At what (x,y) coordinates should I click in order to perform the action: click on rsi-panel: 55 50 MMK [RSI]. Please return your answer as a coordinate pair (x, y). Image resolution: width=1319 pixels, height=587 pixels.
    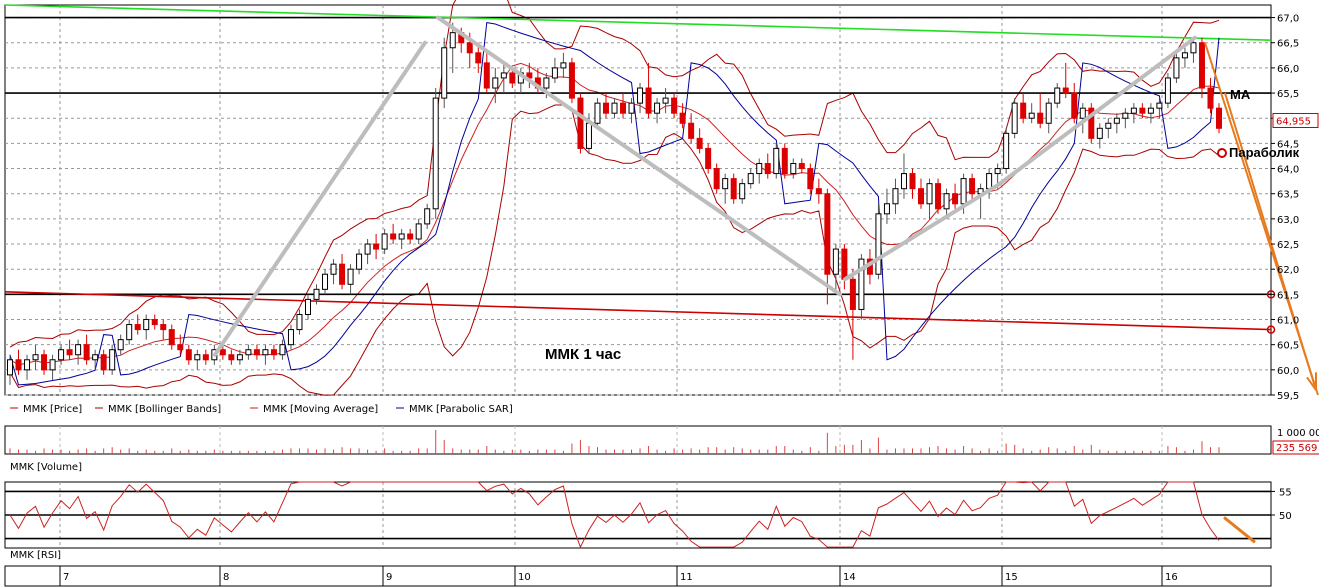
    Looking at the image, I should click on (648, 521).